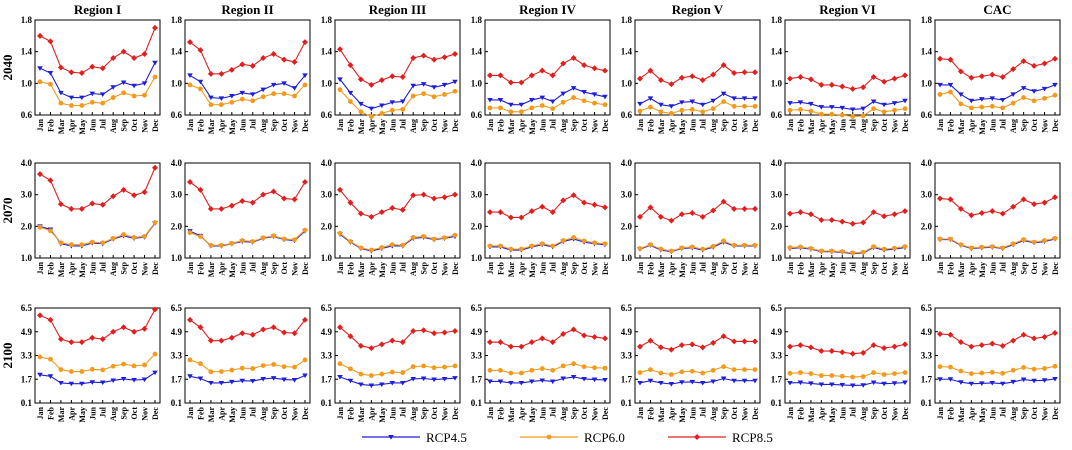 Image resolution: width=1072 pixels, height=450 pixels. What do you see at coordinates (927, 195) in the screenshot?
I see `y-tick-label: 3.0` at bounding box center [927, 195].